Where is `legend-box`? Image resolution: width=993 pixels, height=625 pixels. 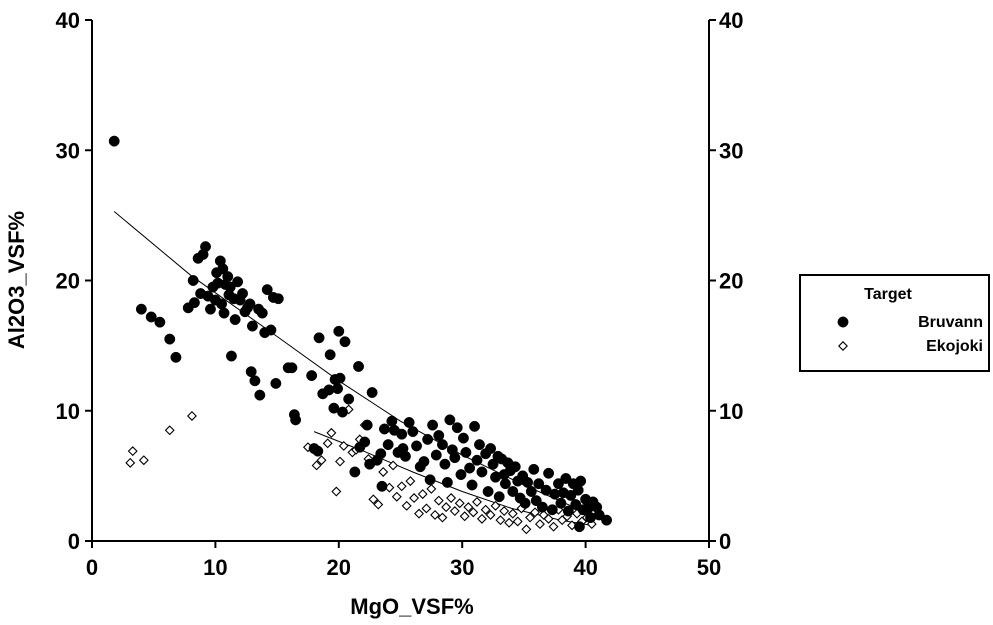
legend-box is located at coordinates (894, 323).